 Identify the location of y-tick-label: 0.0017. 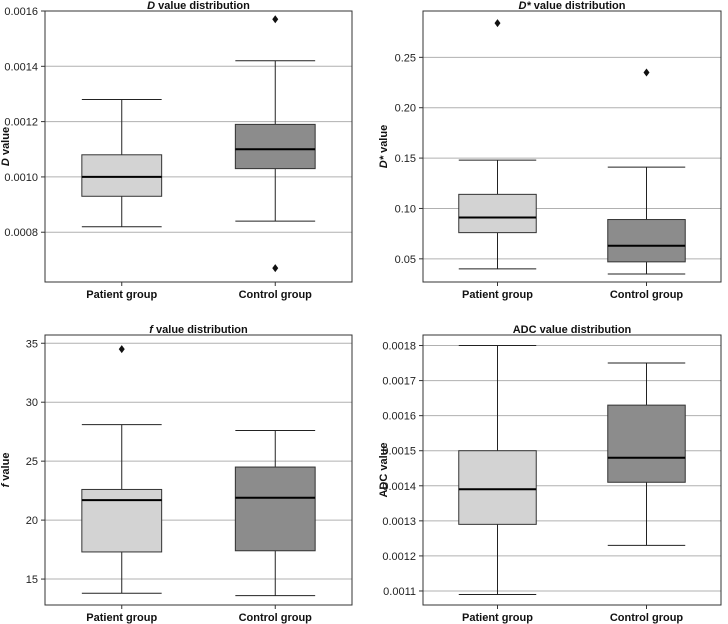
(399, 382).